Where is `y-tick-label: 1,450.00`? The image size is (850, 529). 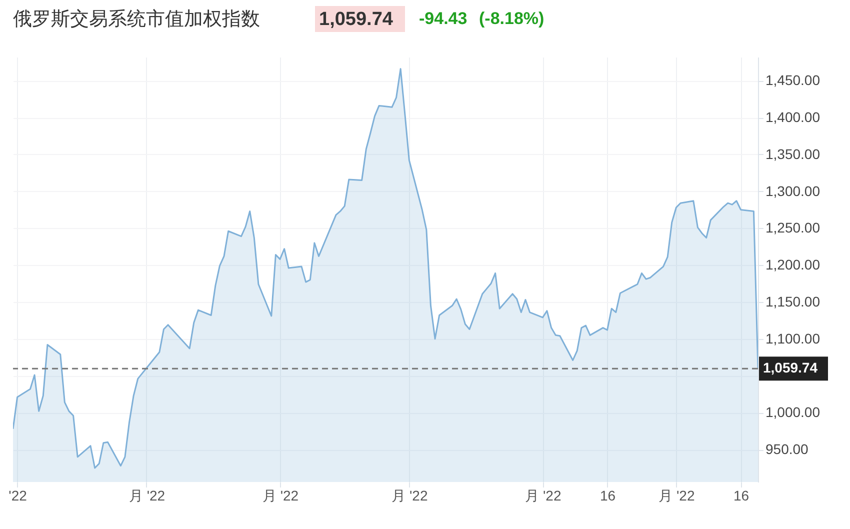
y-tick-label: 1,450.00 is located at coordinates (793, 80).